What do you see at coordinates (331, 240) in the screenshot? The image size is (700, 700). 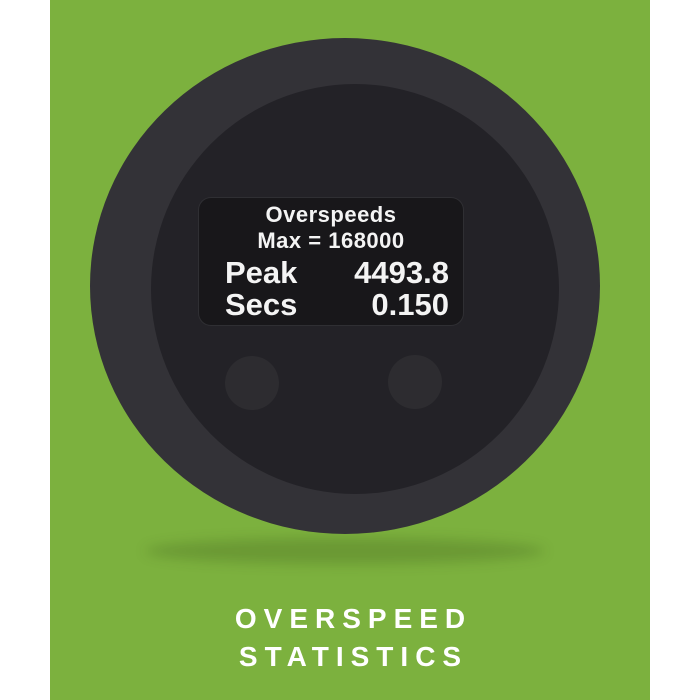 I see `lcd-max-line: Max = 168000` at bounding box center [331, 240].